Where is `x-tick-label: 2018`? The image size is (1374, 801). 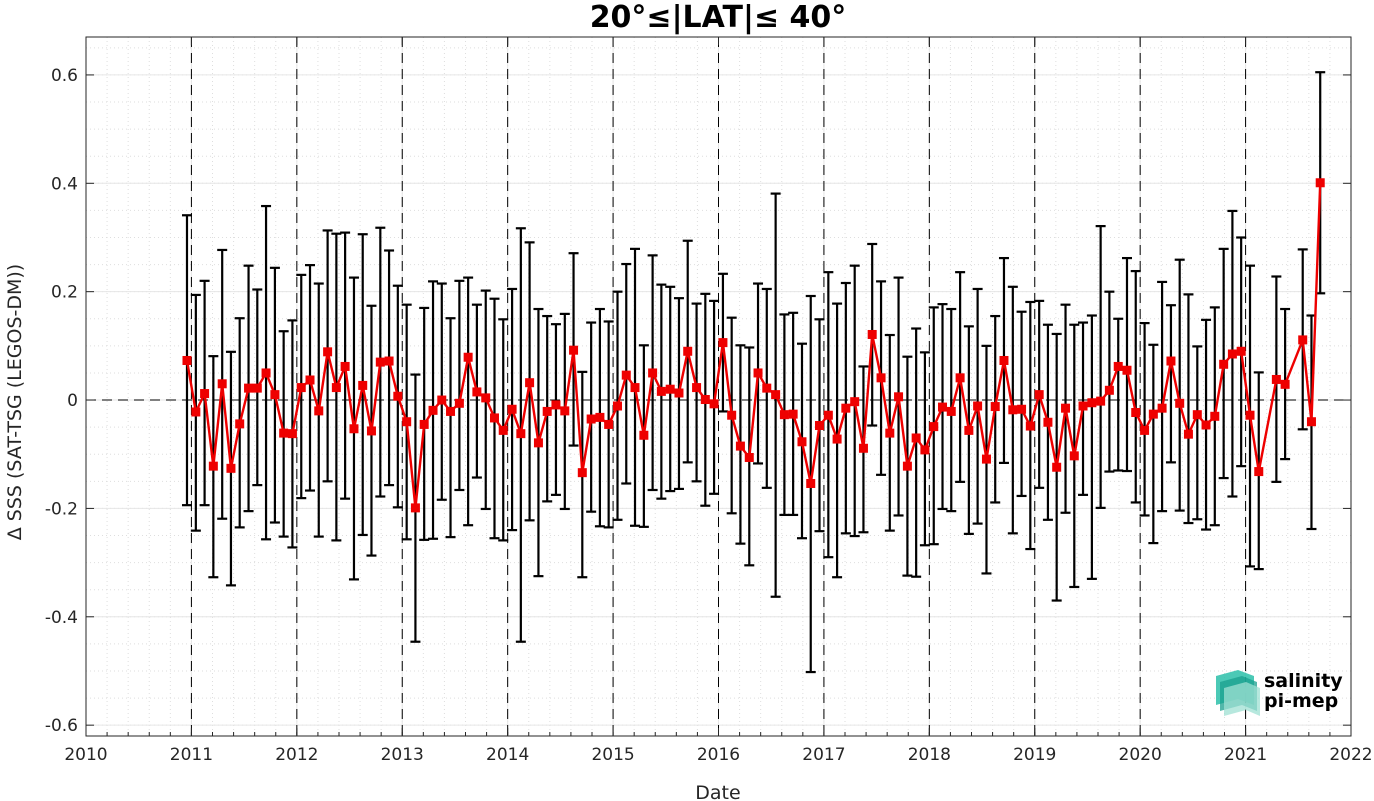
x-tick-label: 2018 is located at coordinates (929, 755).